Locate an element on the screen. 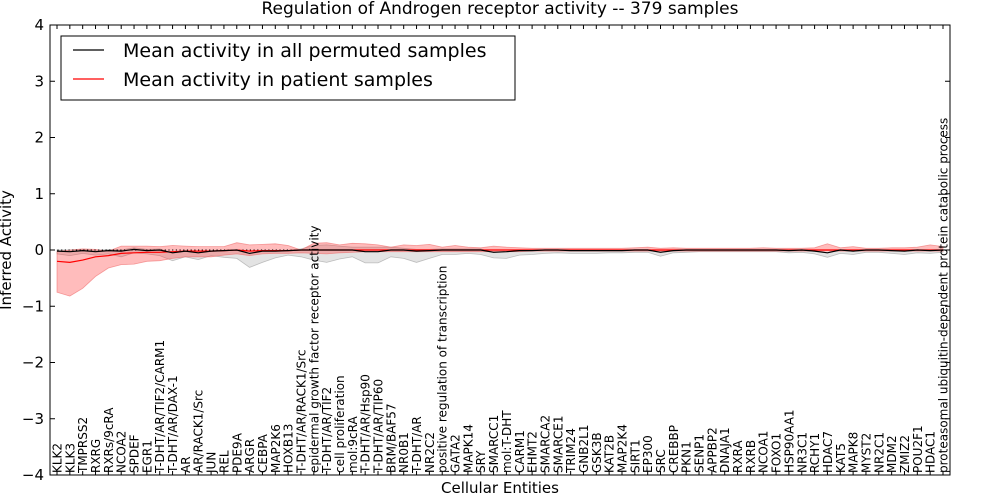 This screenshot has width=1000, height=500. category-label: SRC is located at coordinates (661, 461).